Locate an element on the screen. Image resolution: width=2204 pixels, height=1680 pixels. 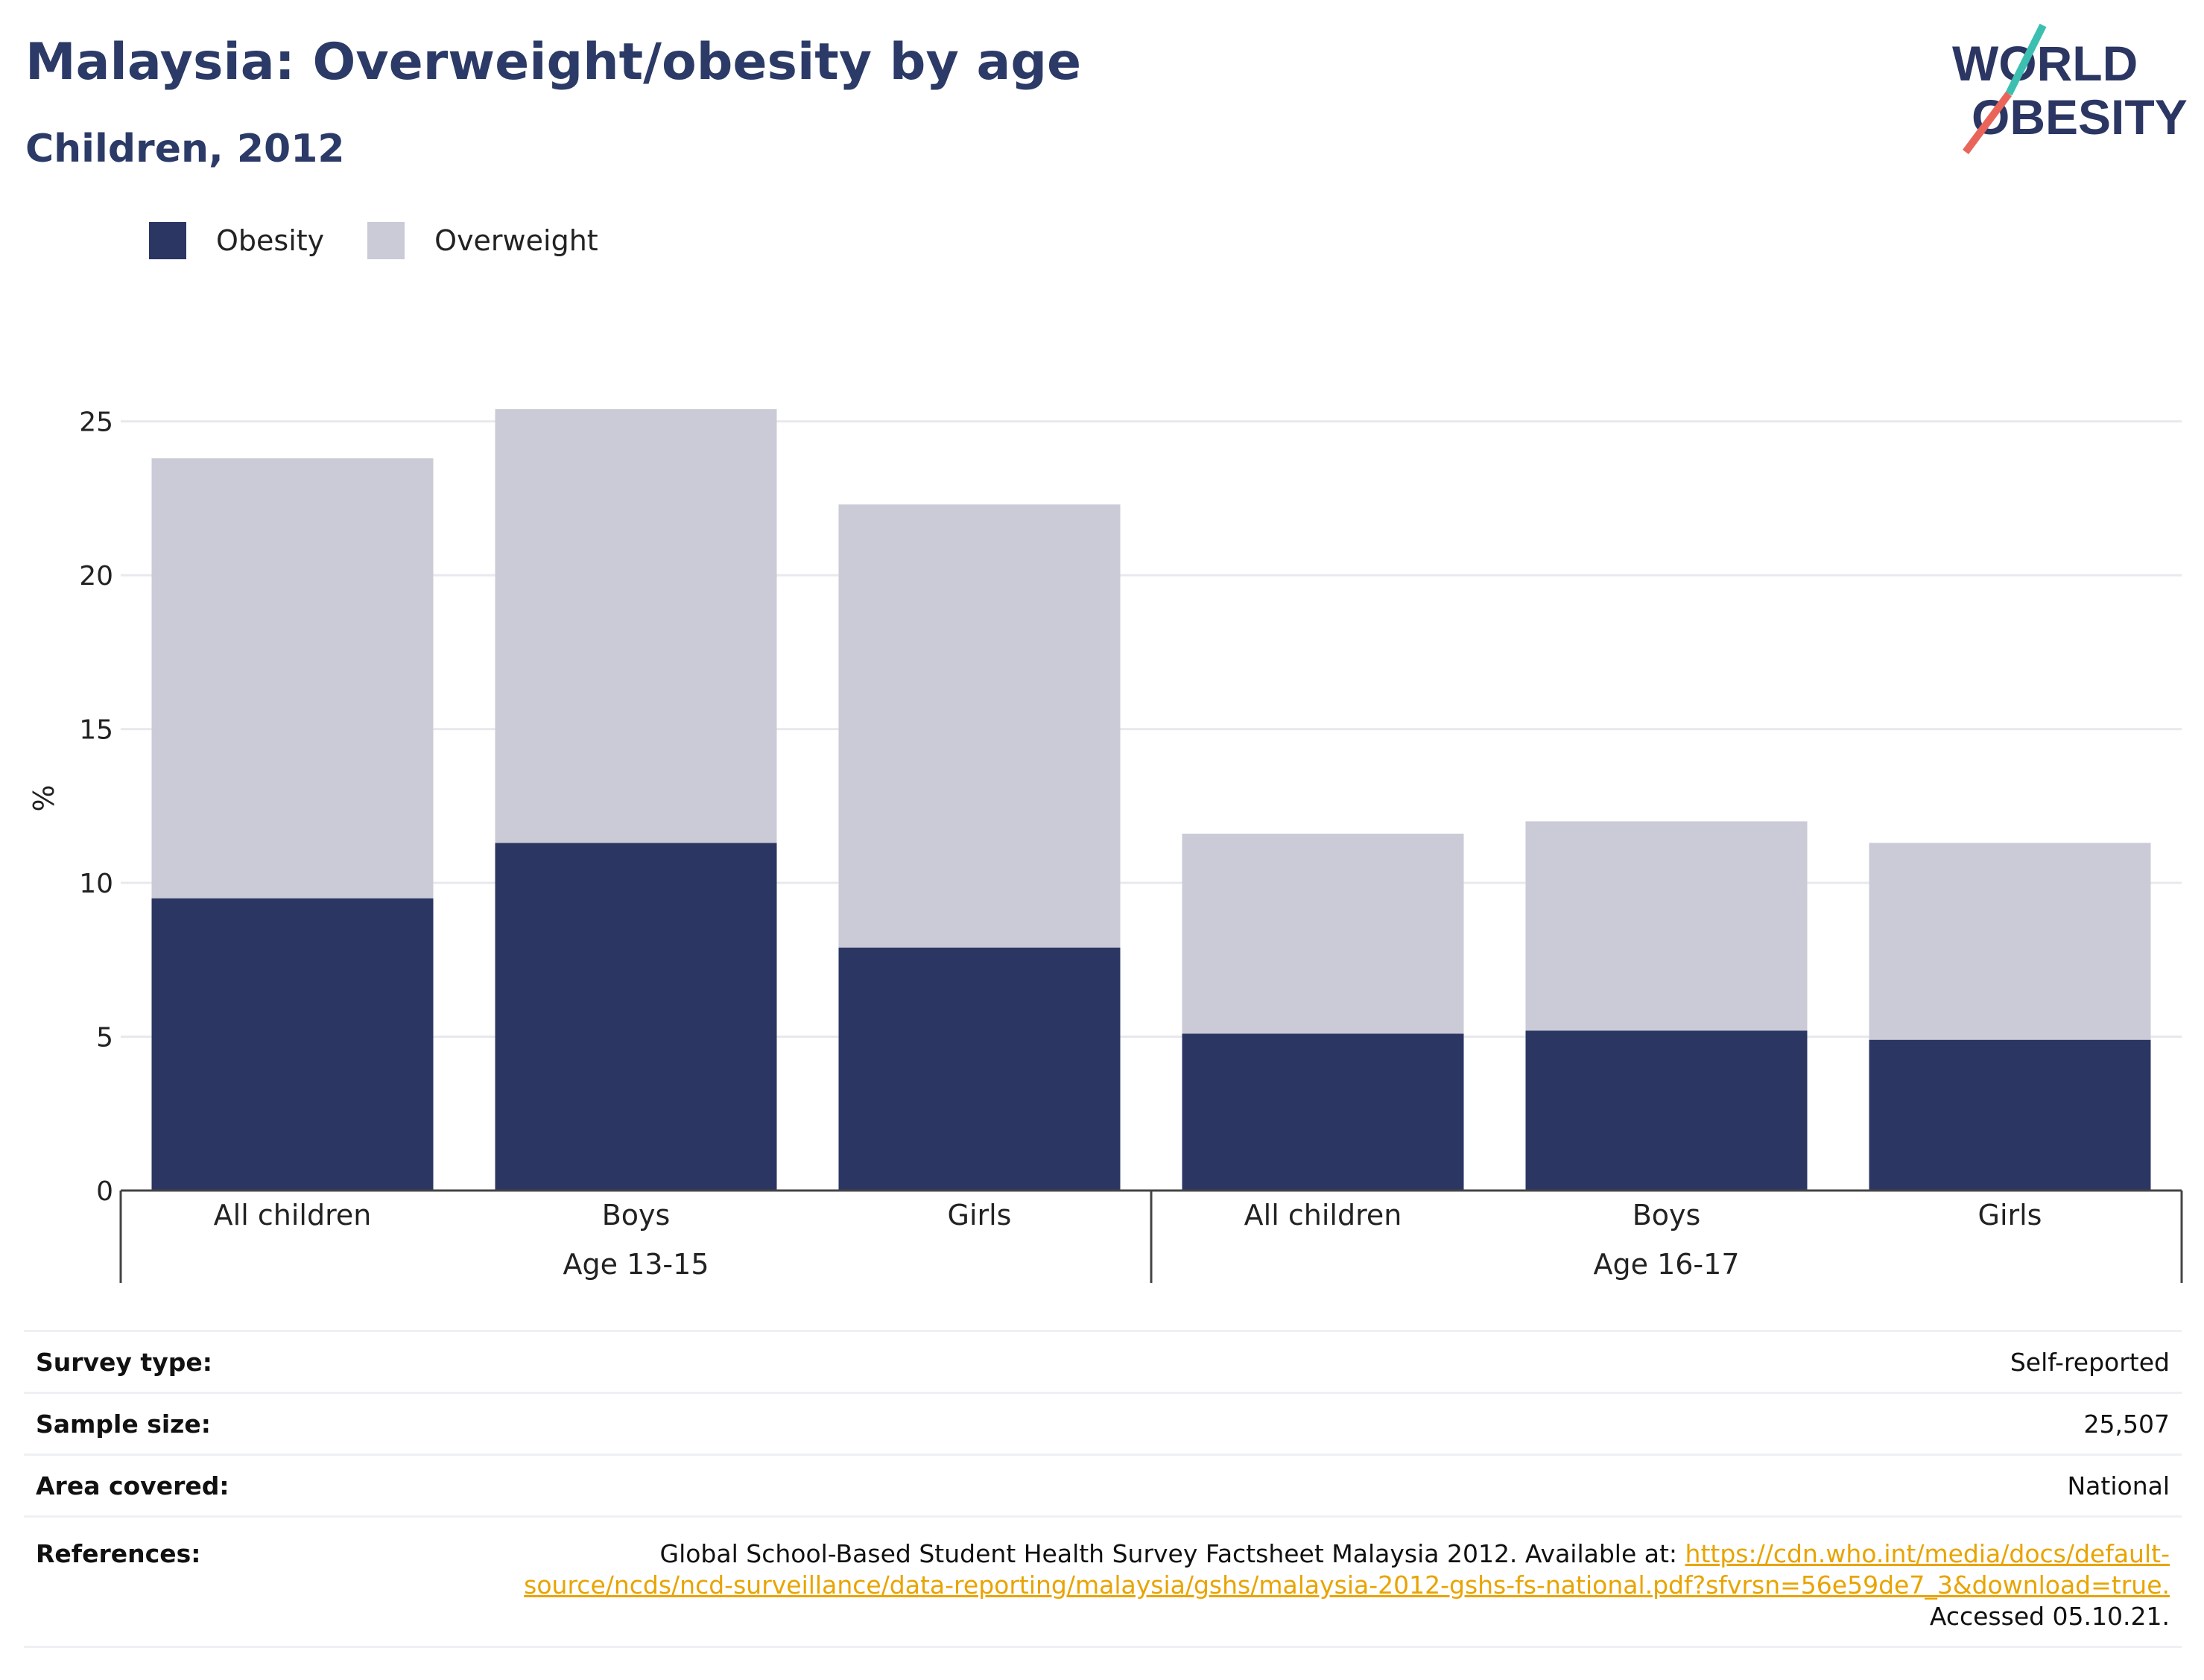
area-covered-label: Area covered: is located at coordinates (253, 1485).